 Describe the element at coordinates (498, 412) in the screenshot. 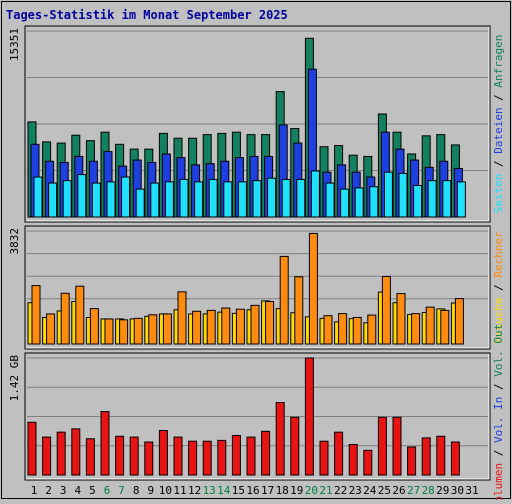

I see `y-legend-label: Volumen / Vol. In / Vol. Out` at that location.